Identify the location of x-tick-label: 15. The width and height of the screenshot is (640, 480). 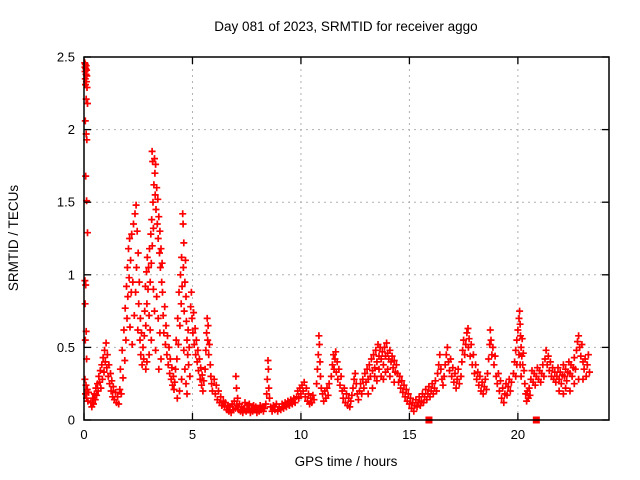
(409, 434).